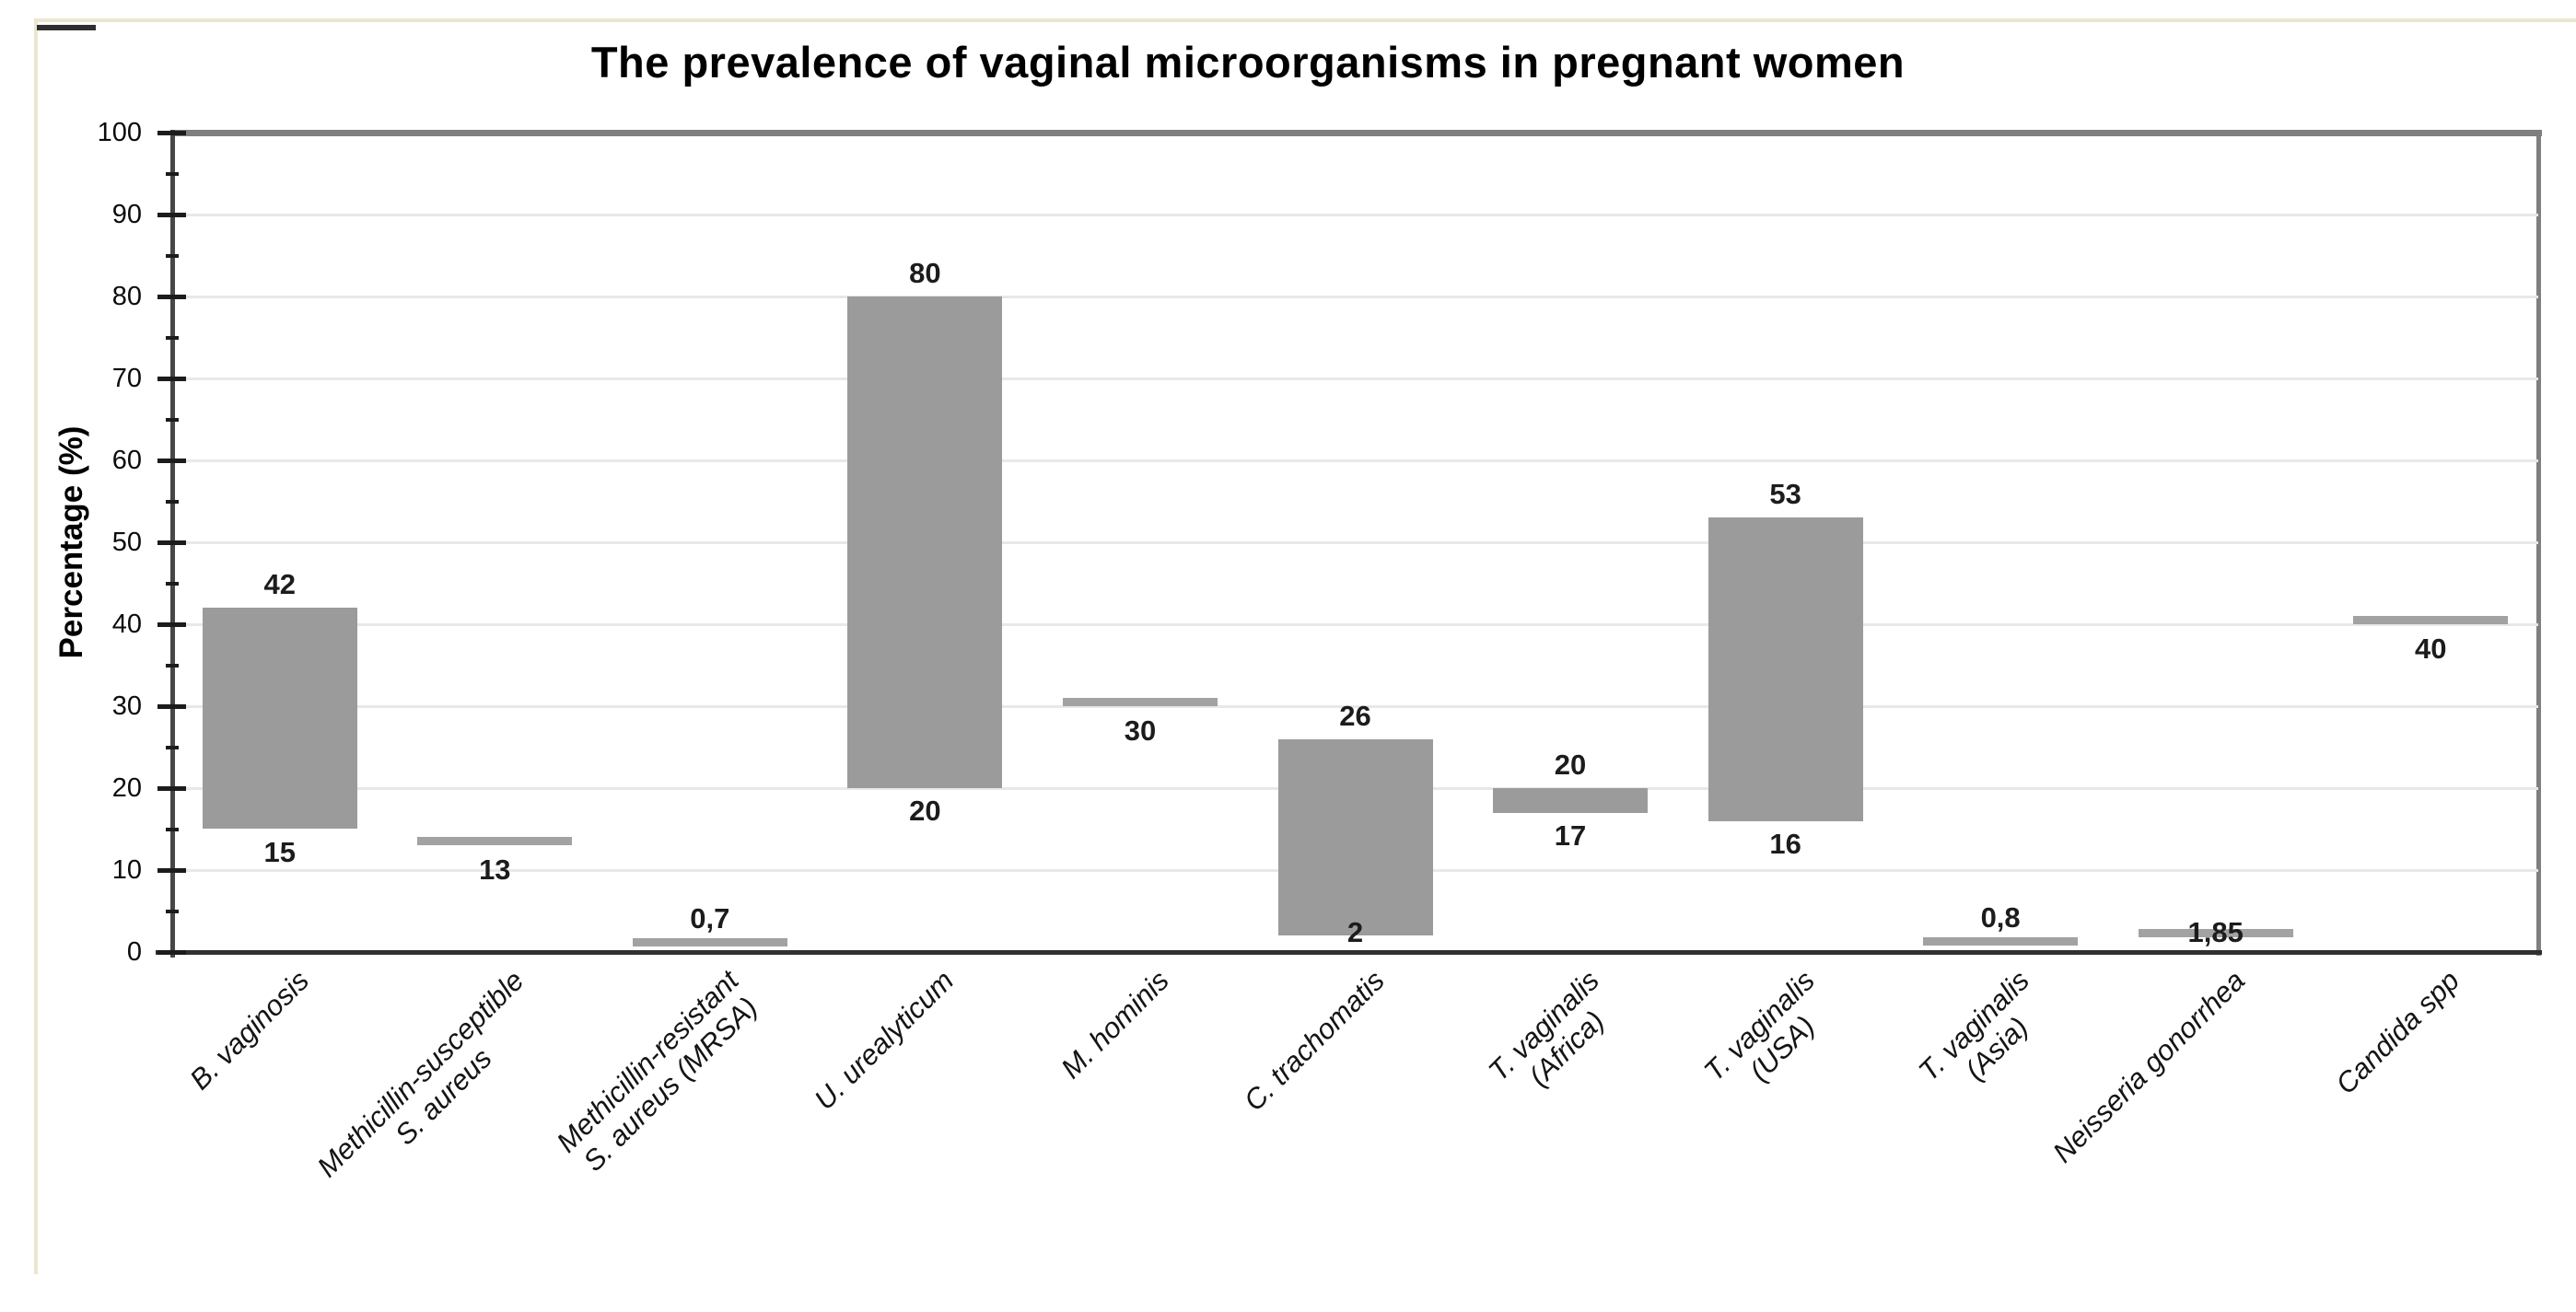  Describe the element at coordinates (126, 706) in the screenshot. I see `y-tick-label-30: 30` at that location.